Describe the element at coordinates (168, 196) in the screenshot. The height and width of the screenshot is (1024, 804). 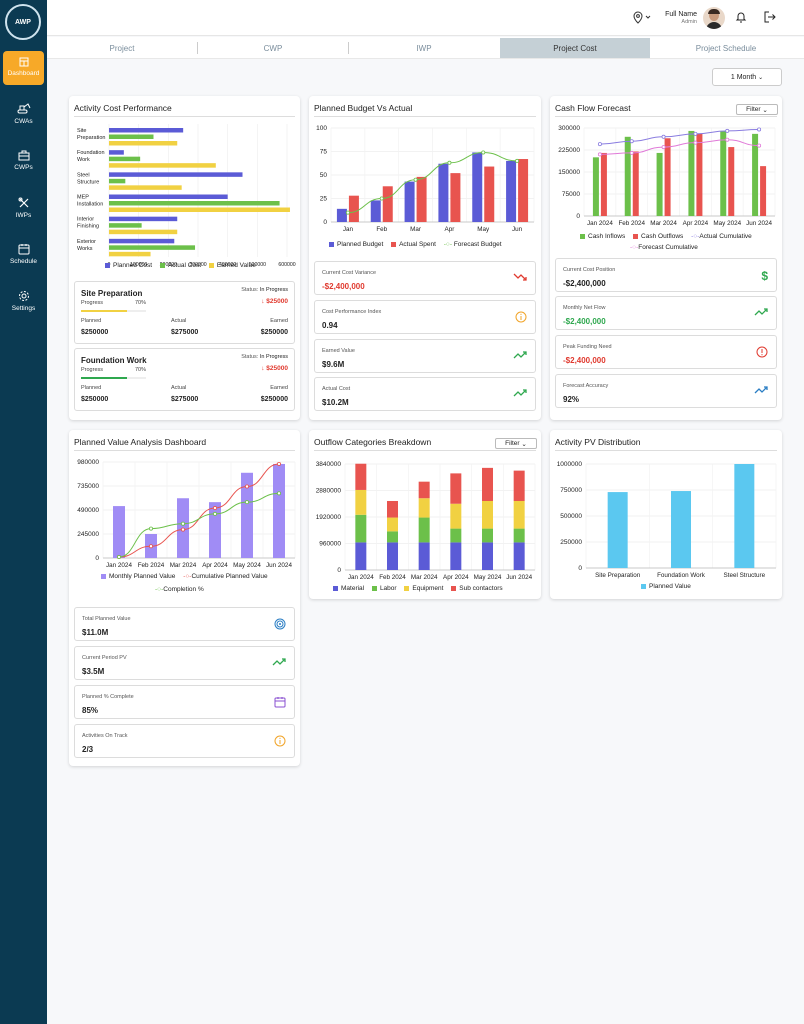
I see `bar-planned-cost` at that location.